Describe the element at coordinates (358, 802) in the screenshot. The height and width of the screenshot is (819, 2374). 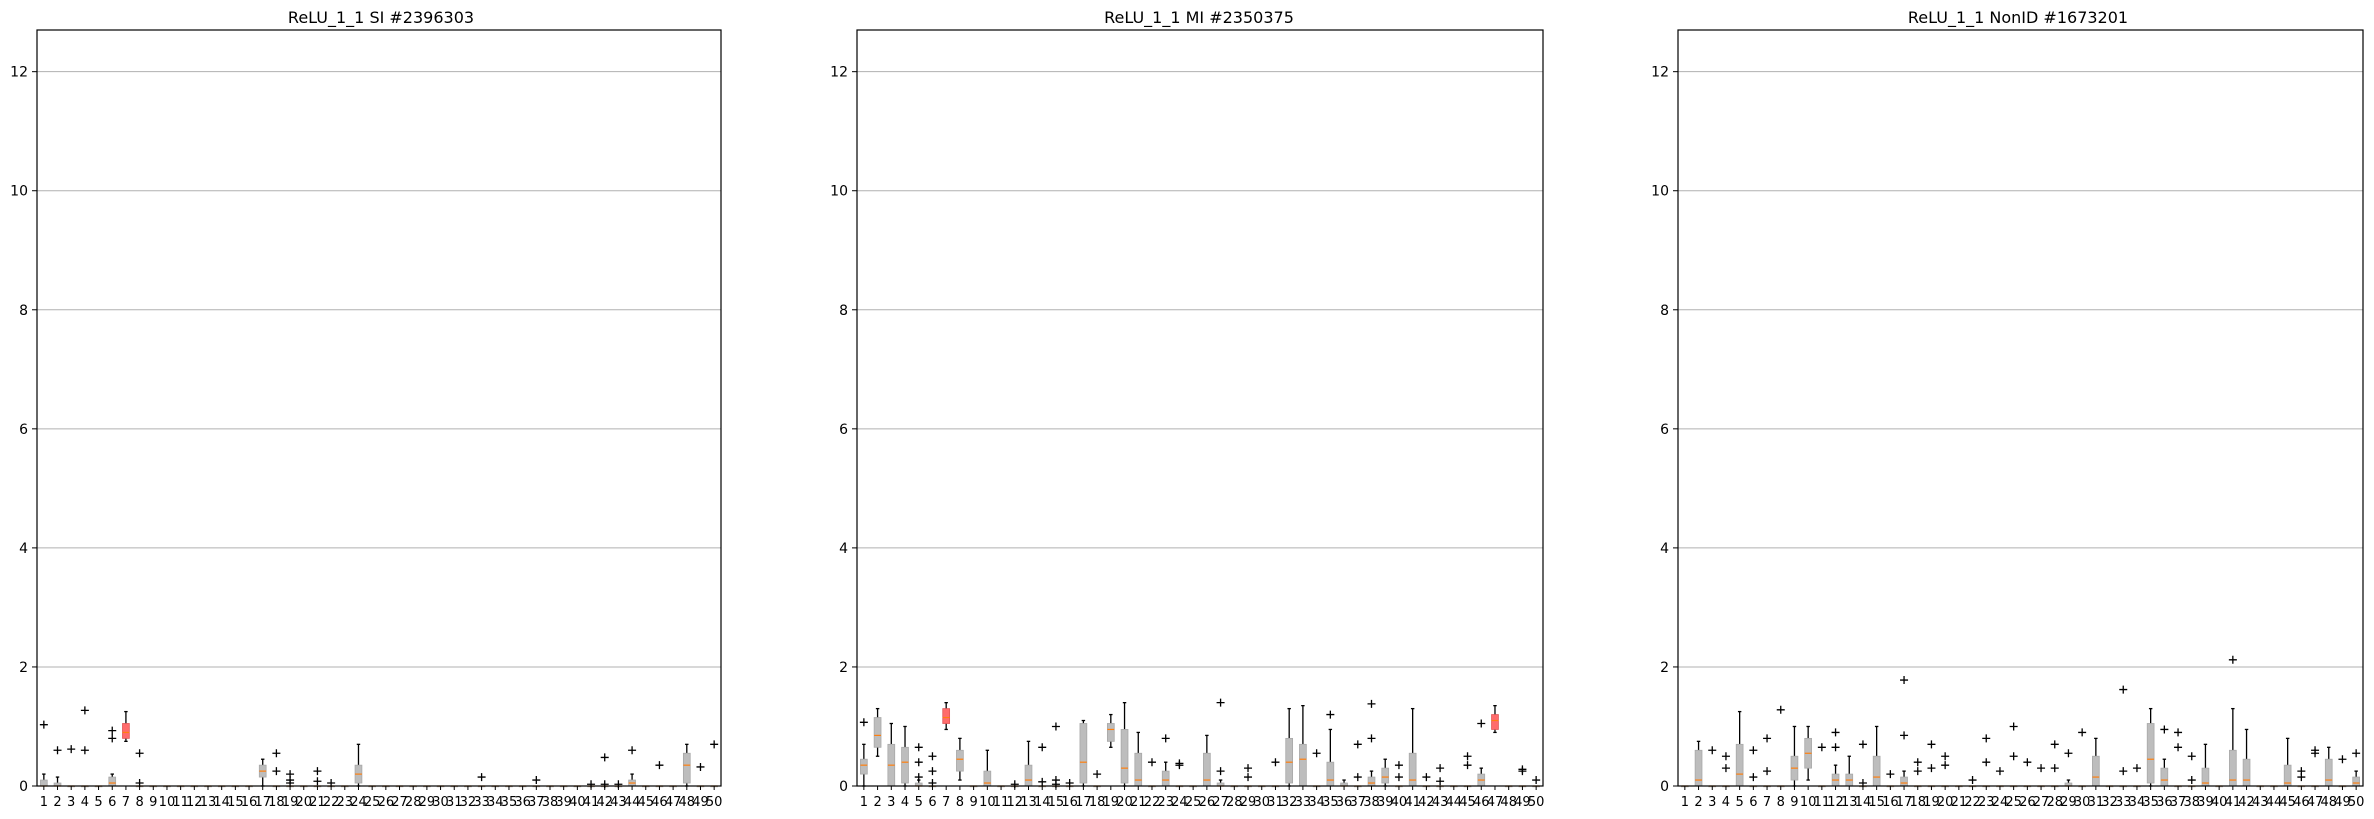
I see `x-tick-label: 24` at that location.